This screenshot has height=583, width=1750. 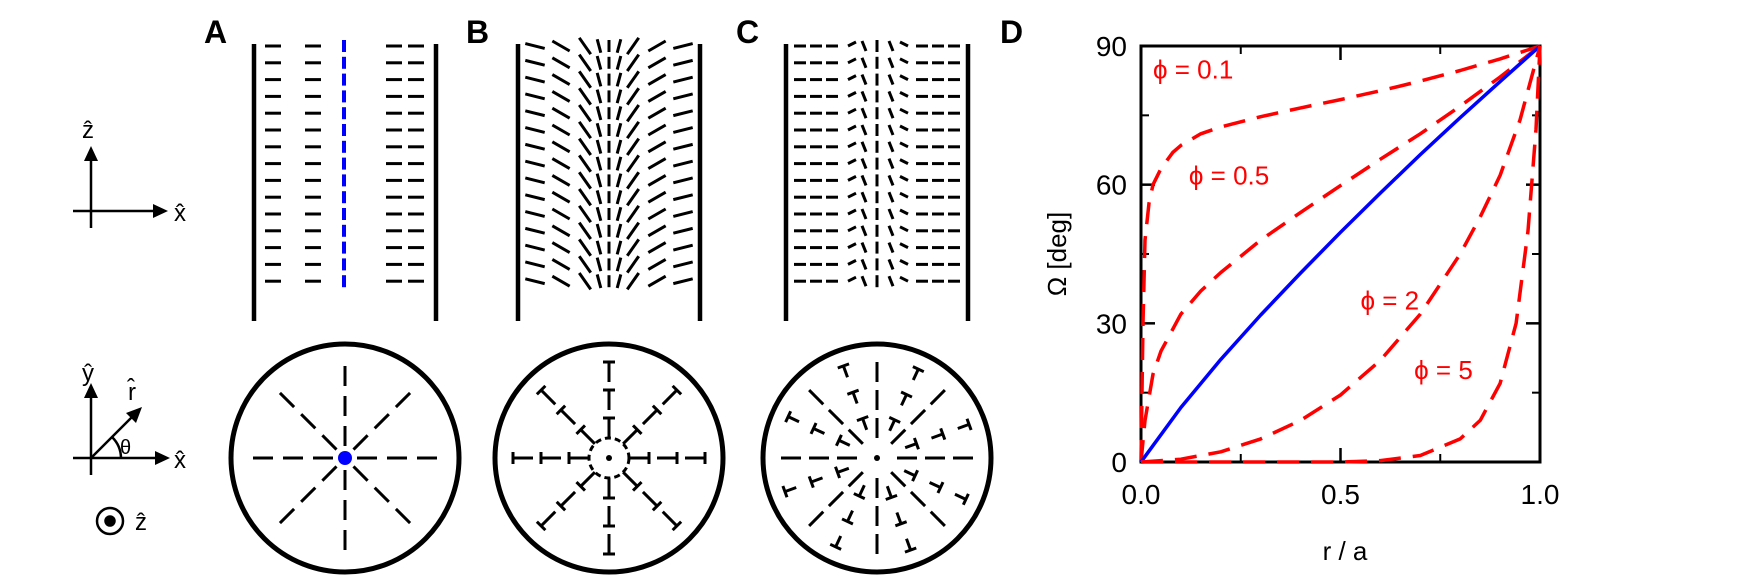 I want to click on y-hat-label: ŷ, so click(x=88, y=373).